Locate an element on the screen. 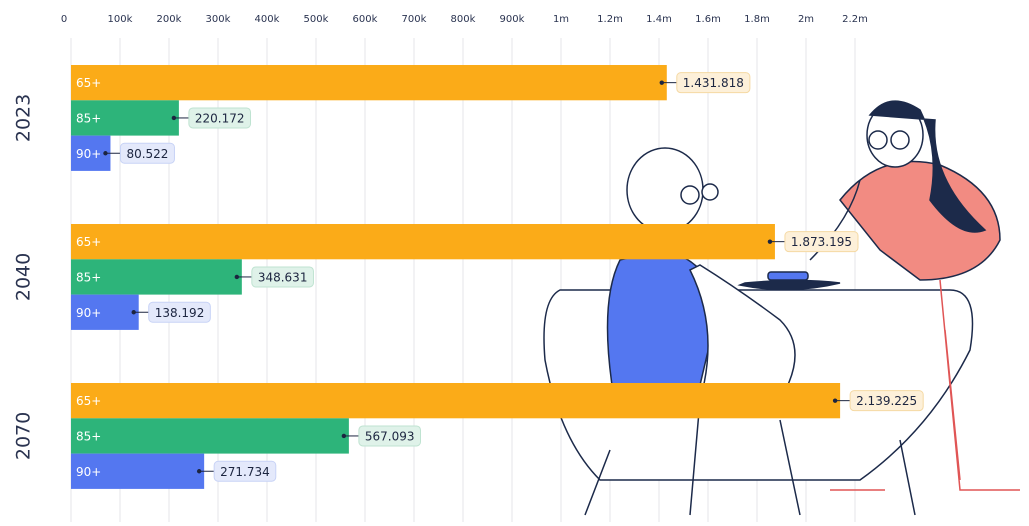  value-label: 1.431.818 is located at coordinates (713, 83).